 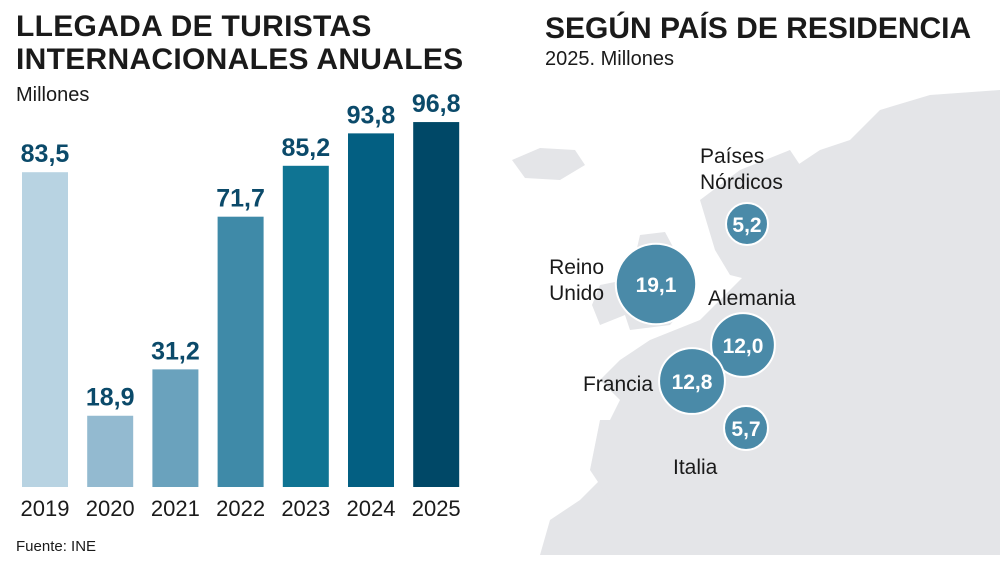 I want to click on x-tick-label: 2022, so click(x=240, y=508).